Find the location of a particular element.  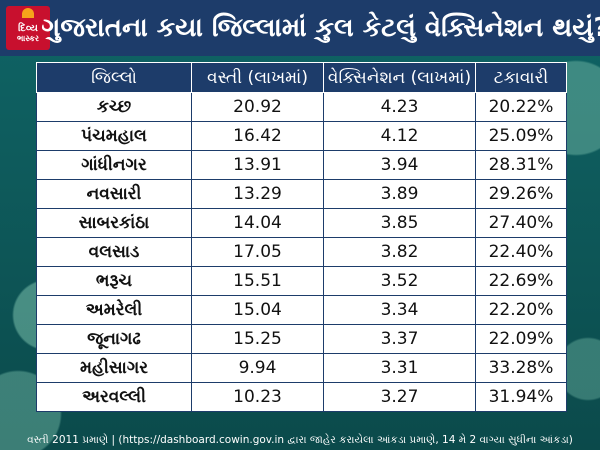

population-cell: 15.04 is located at coordinates (257, 310).